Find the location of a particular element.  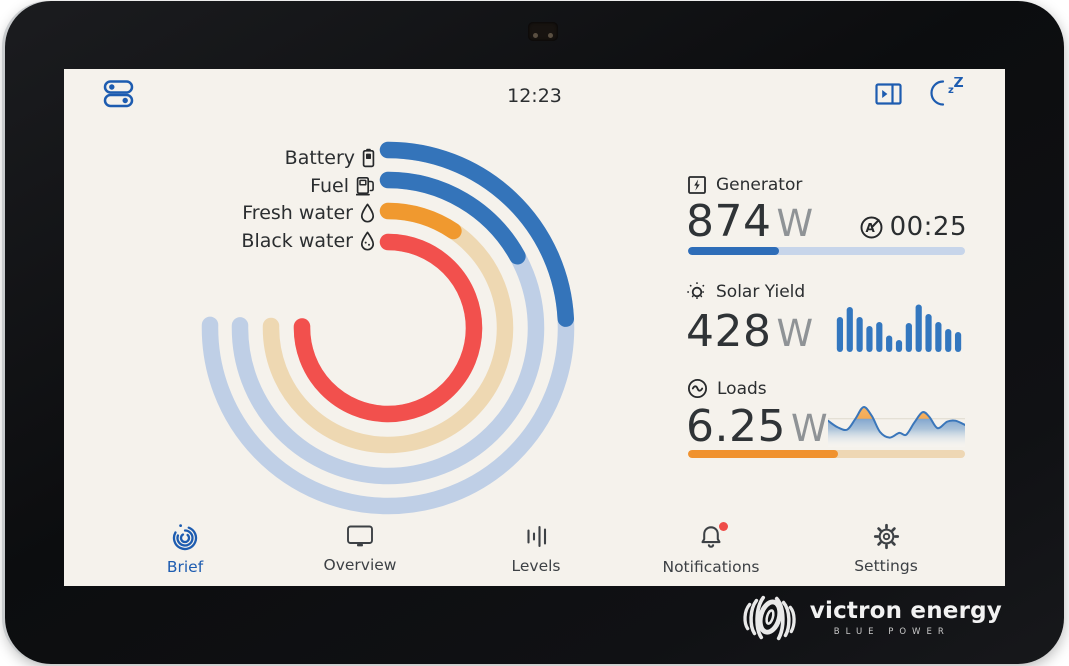

generator-runtime-value: 00:25 is located at coordinates (928, 227).